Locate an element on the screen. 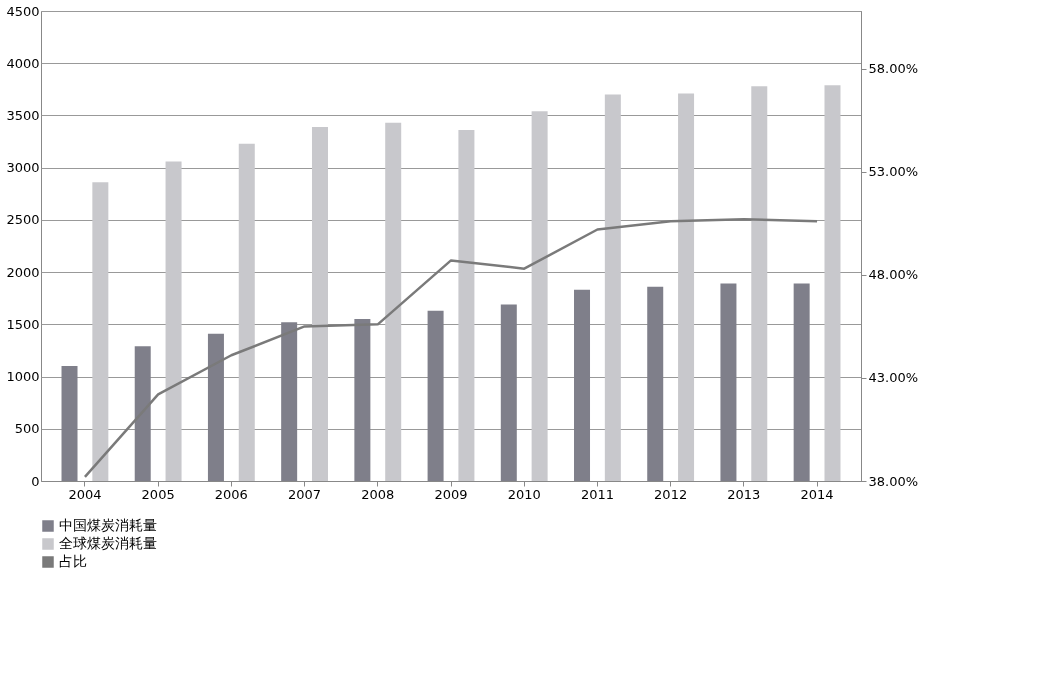  x-tick-label: 2014 is located at coordinates (817, 494).